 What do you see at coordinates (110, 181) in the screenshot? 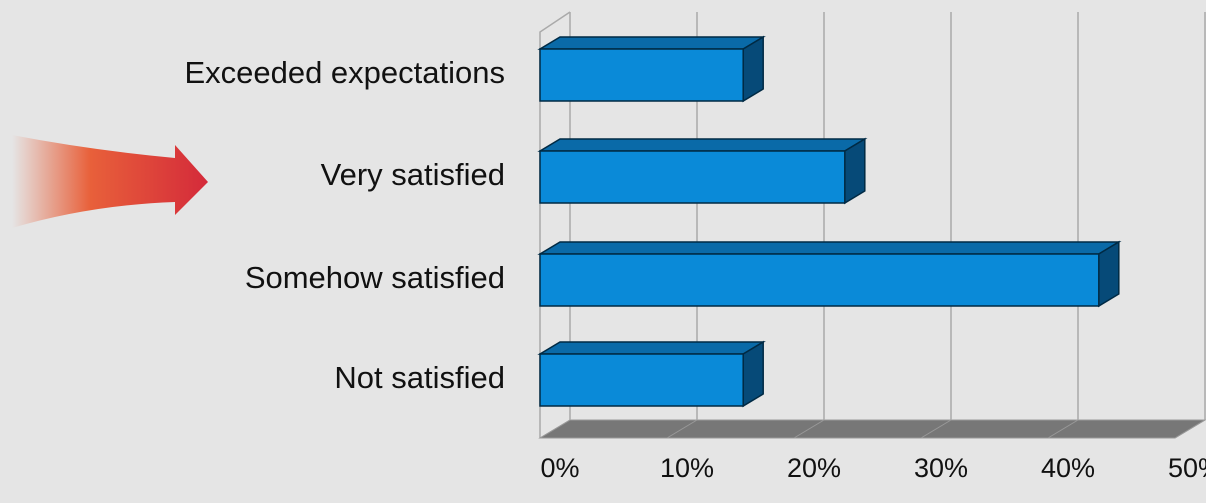
I see `arrow` at bounding box center [110, 181].